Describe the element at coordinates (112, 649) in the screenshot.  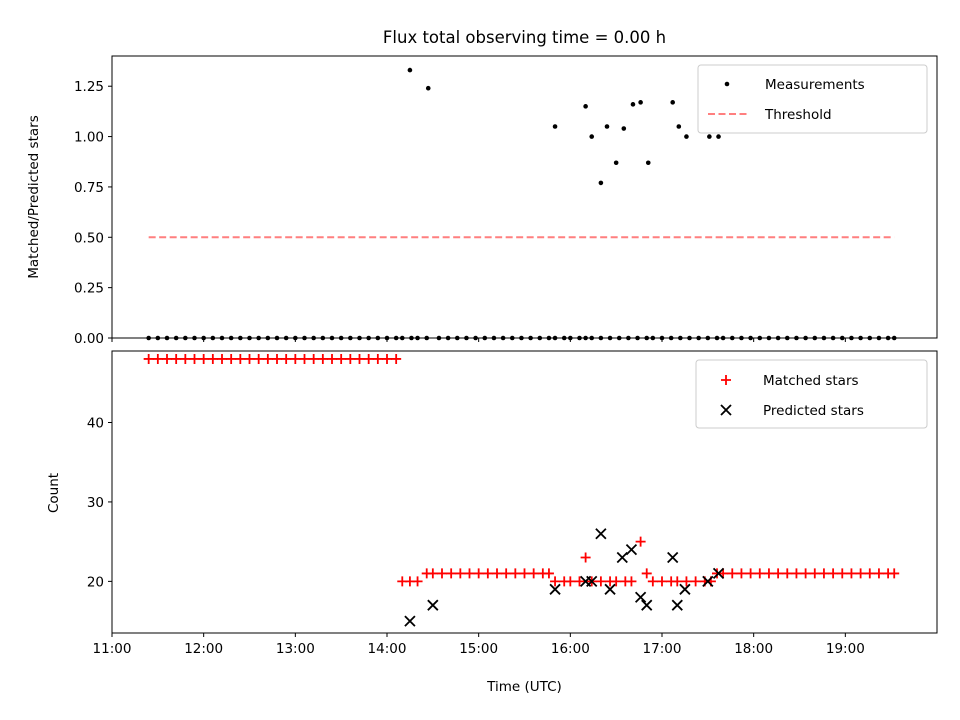
I see `x-tick-label: 11:00` at that location.